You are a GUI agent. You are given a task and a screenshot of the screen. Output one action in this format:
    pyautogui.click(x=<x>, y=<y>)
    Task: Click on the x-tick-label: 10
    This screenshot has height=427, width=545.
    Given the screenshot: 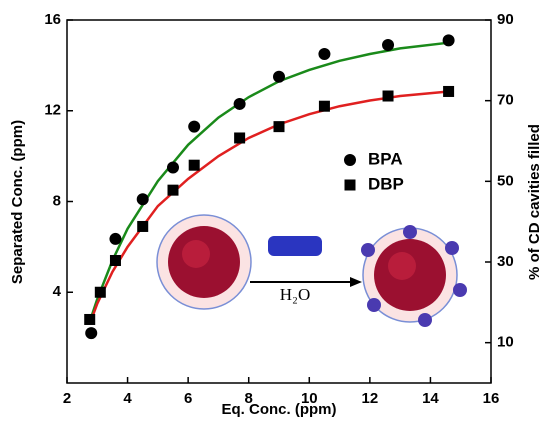 What is the action you would take?
    pyautogui.click(x=309, y=398)
    